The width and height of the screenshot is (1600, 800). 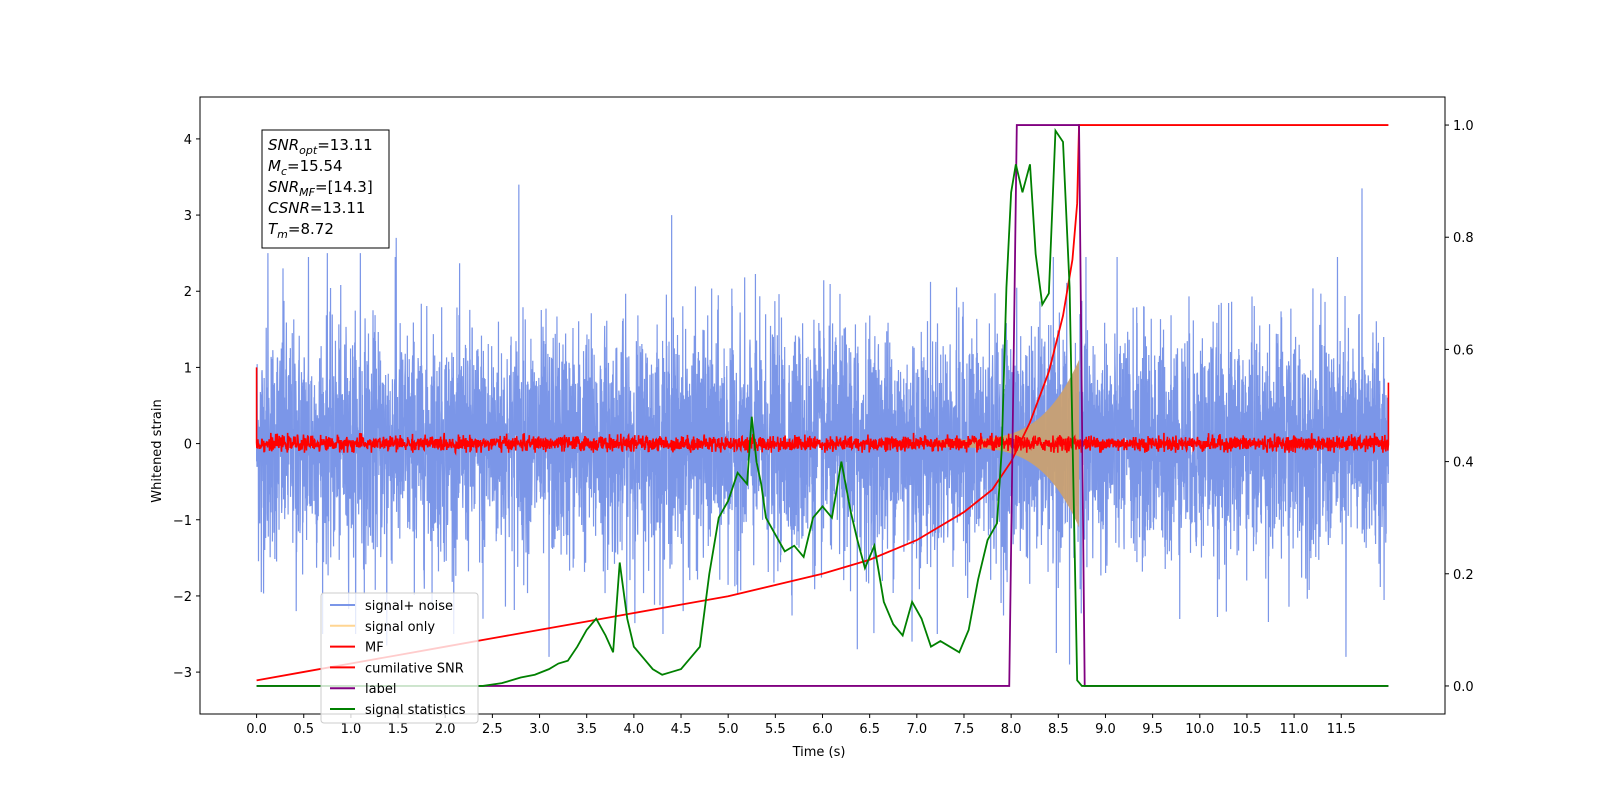 I want to click on legend-label: signal statistics, so click(x=415, y=710).